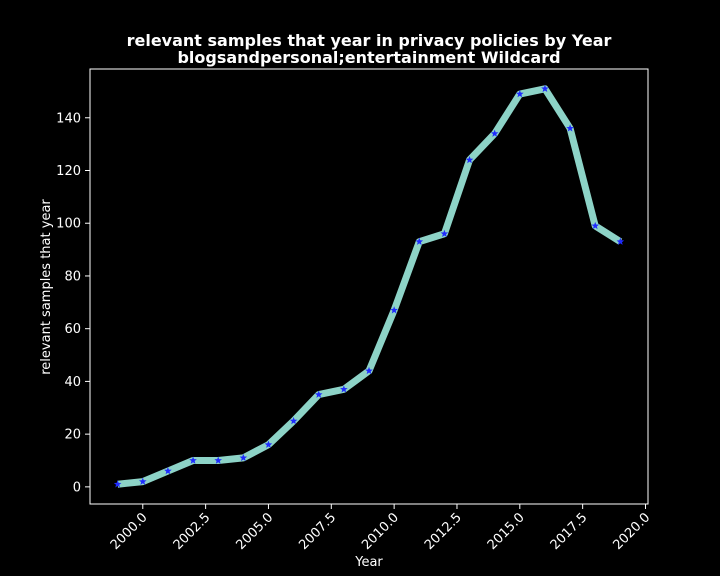 The height and width of the screenshot is (576, 720). What do you see at coordinates (72, 276) in the screenshot?
I see `y-tick-label: 80` at bounding box center [72, 276].